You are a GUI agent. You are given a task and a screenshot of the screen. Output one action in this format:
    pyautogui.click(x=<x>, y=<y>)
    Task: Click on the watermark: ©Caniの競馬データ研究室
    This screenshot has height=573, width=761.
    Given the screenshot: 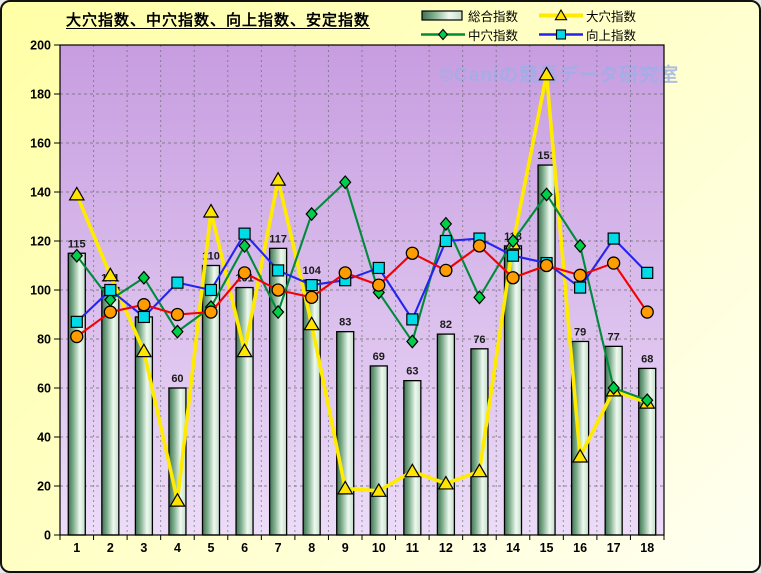 What is the action you would take?
    pyautogui.click(x=559, y=74)
    